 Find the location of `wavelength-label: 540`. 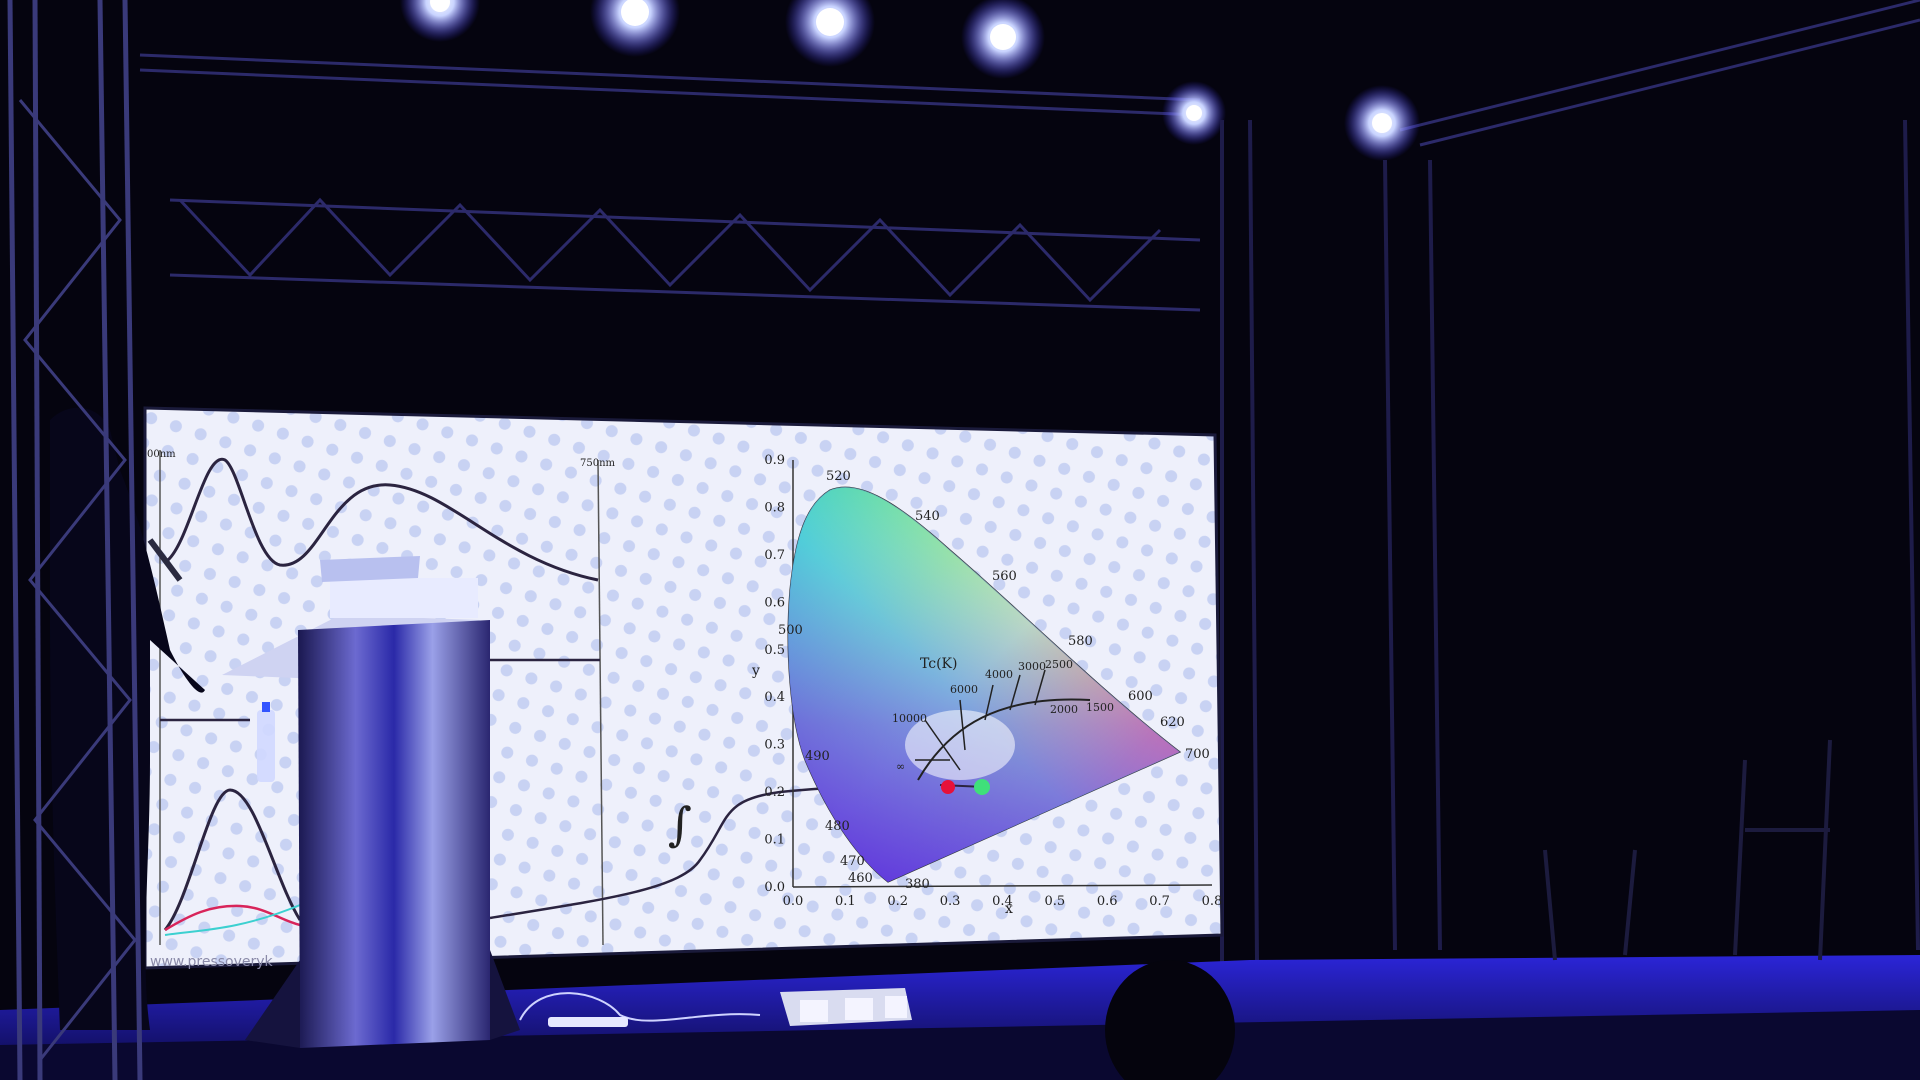

wavelength-label: 540 is located at coordinates (927, 516).